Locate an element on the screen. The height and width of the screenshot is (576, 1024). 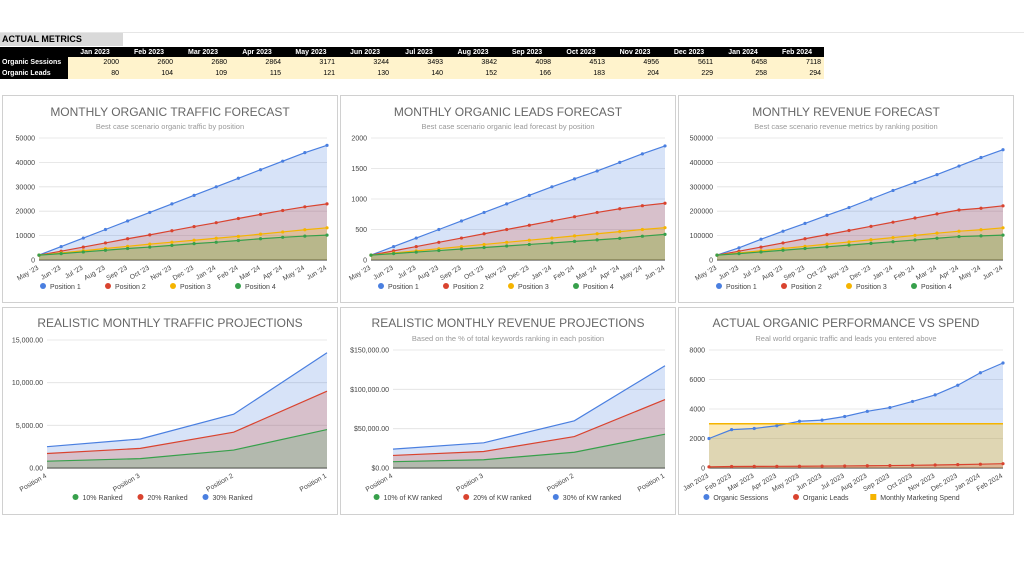
line-10-of-kw-ranked is located at coordinates (529, 448).